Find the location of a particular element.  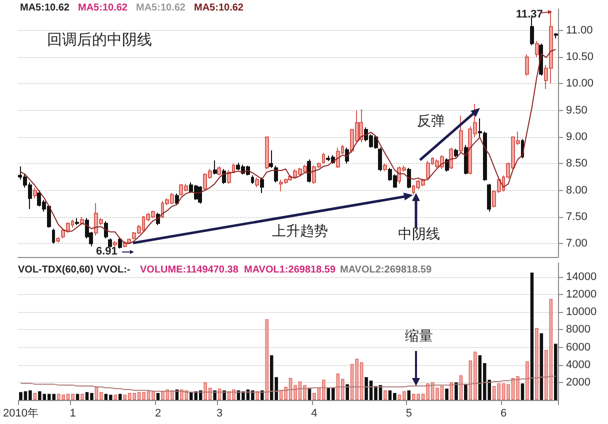

annotation: VOLUME:1149470.38 is located at coordinates (189, 270).